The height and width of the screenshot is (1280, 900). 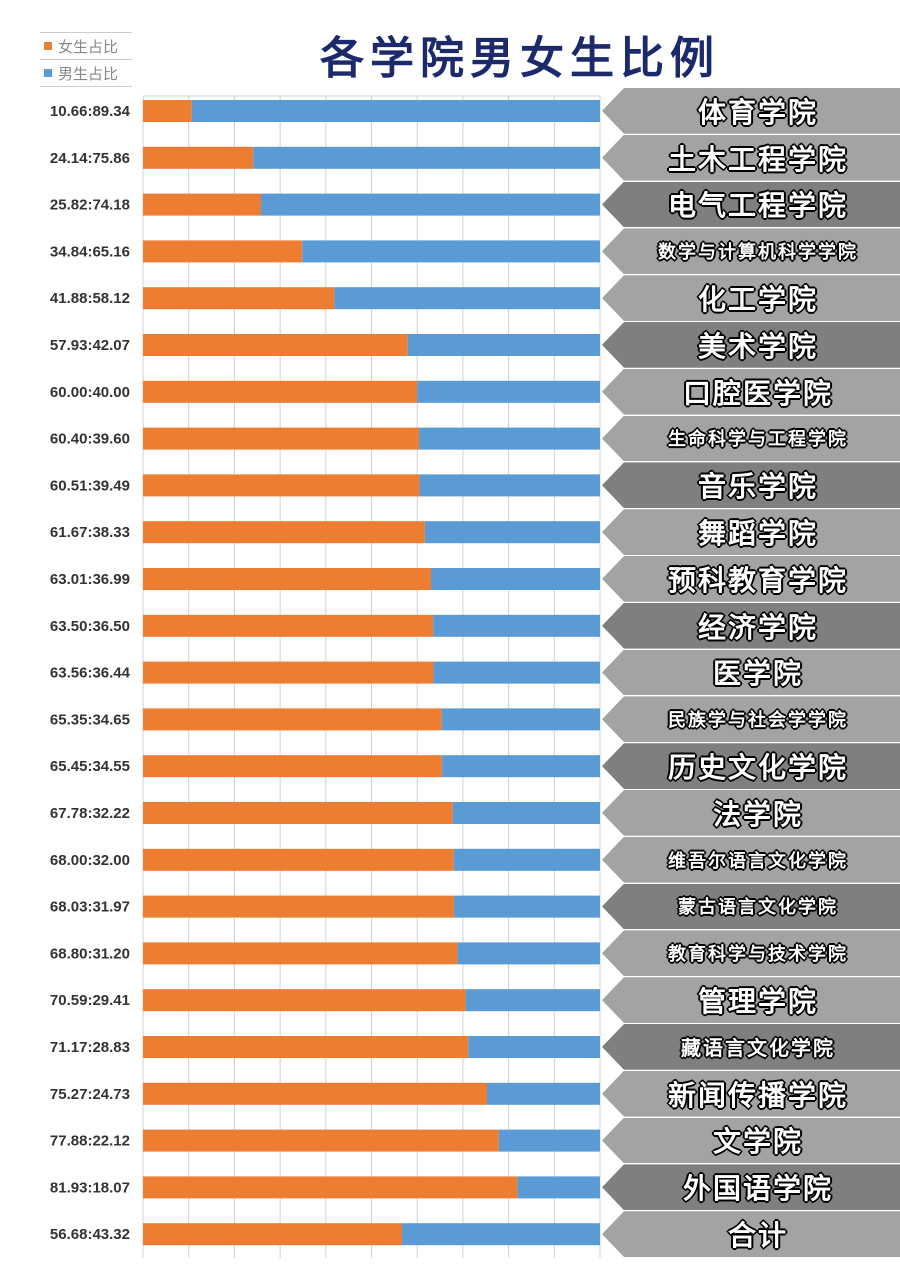 I want to click on category-label: 新闻传播学院, so click(x=751, y=1093).